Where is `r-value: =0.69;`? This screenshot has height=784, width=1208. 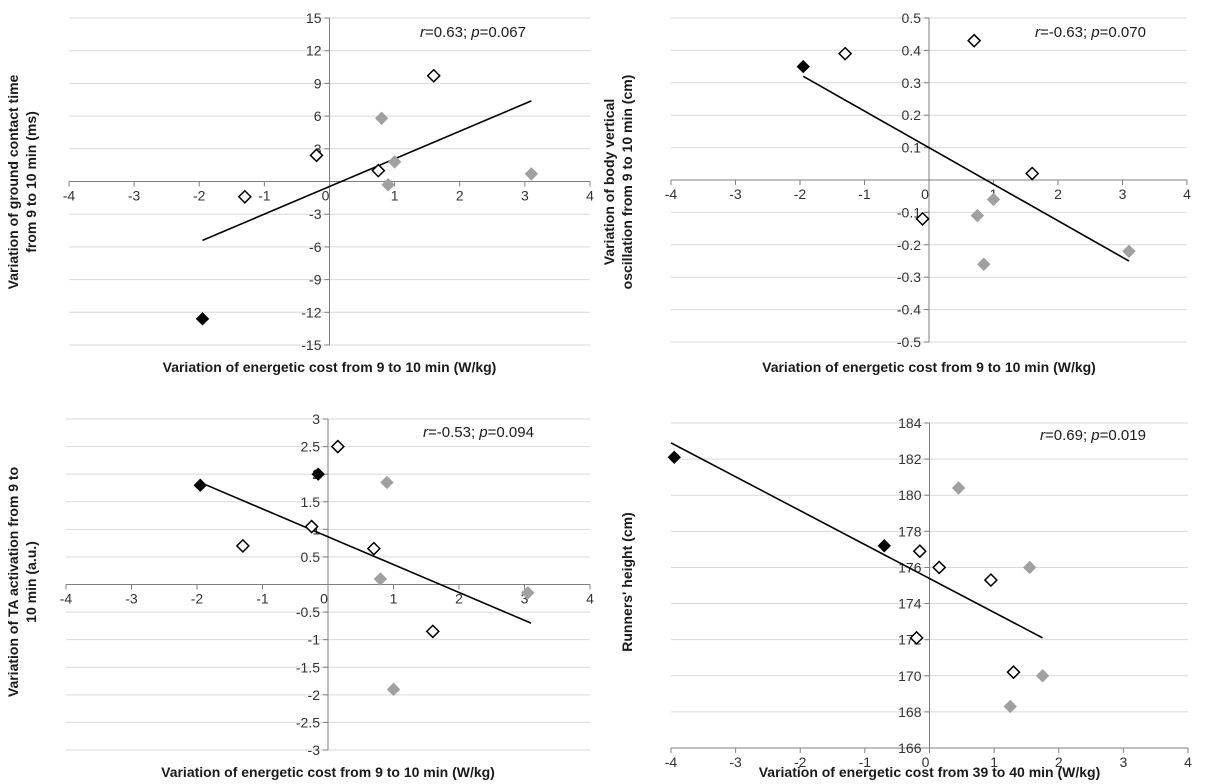
r-value: =0.69; is located at coordinates (1068, 435).